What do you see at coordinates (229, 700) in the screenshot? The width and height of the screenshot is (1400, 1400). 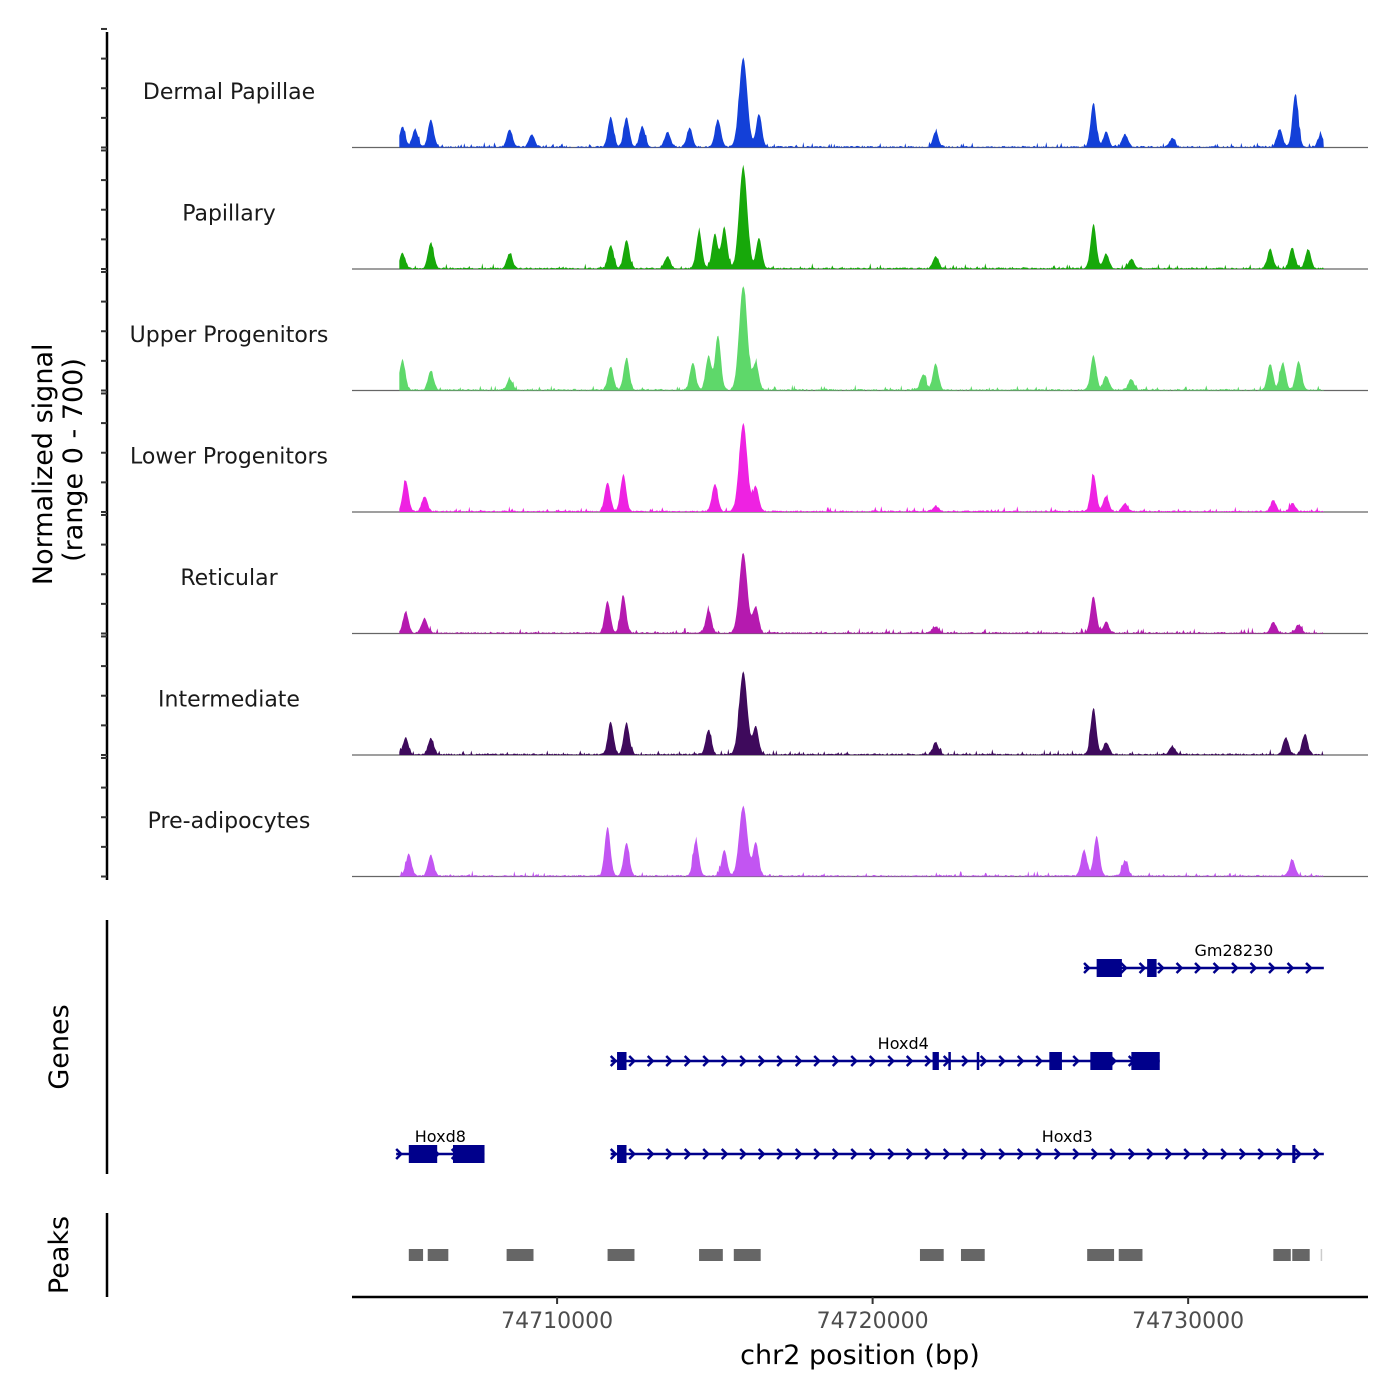 I see `track-label: Intermediate` at bounding box center [229, 700].